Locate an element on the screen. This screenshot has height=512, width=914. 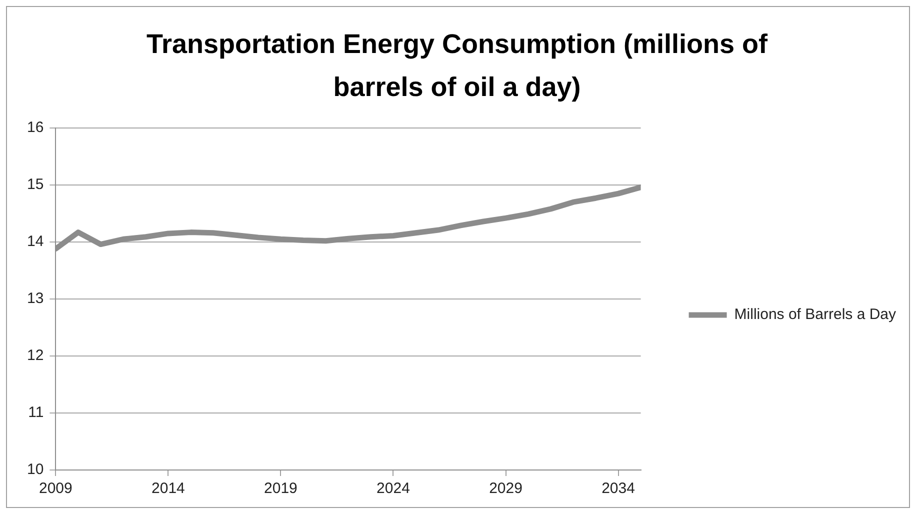
x-tick-label: 2009 is located at coordinates (55, 489).